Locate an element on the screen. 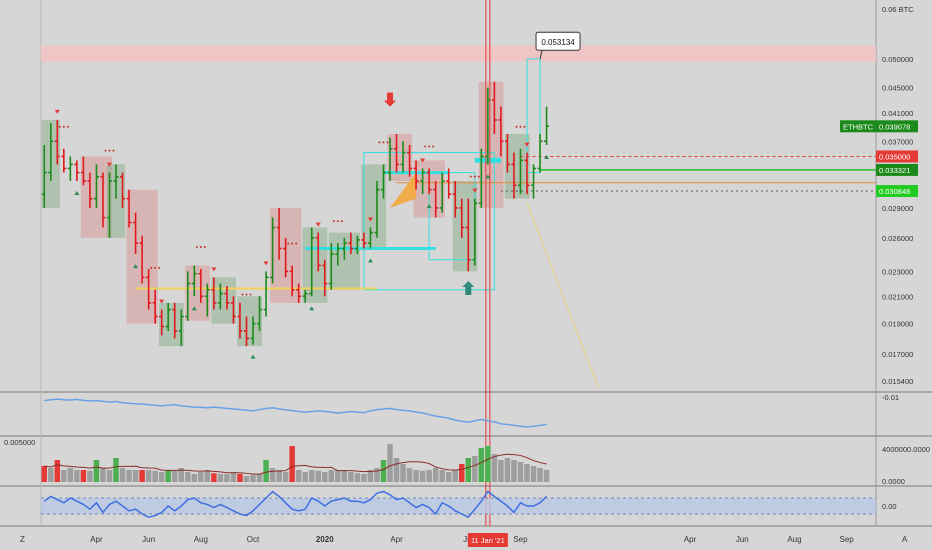 The height and width of the screenshot is (550, 932). cyan-box is located at coordinates (429, 221).